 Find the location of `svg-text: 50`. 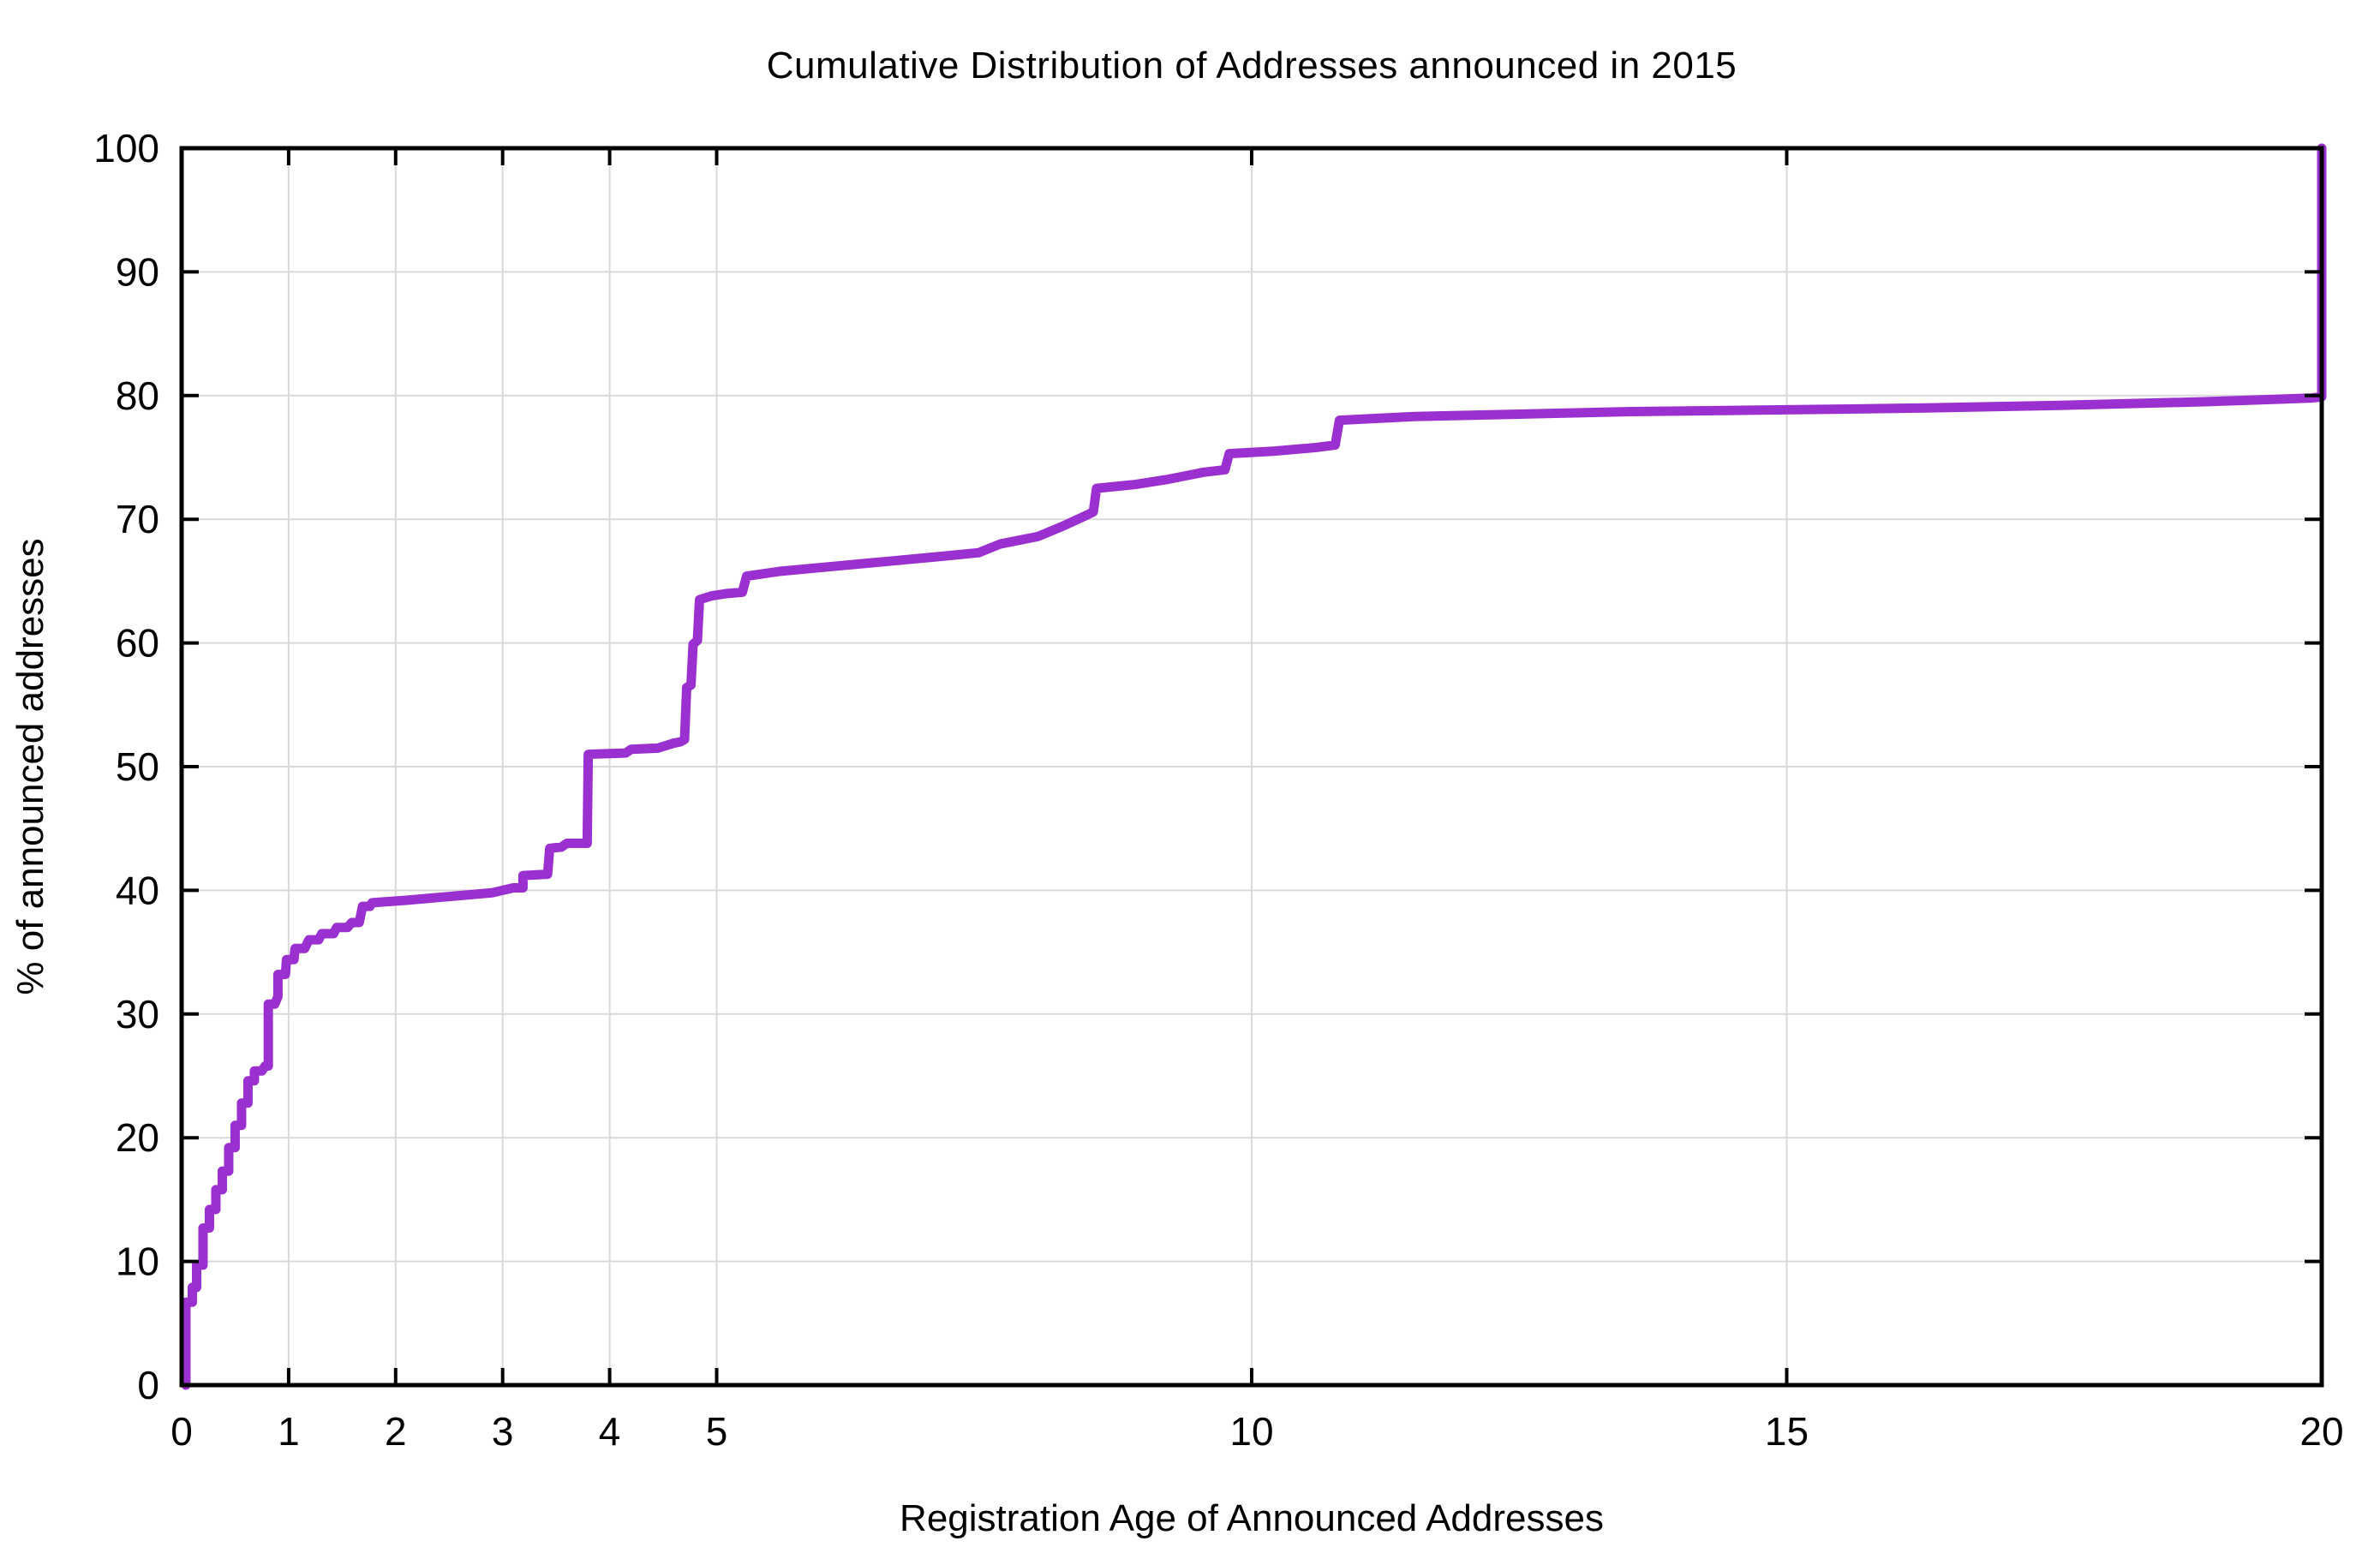

svg-text: 50 is located at coordinates (137, 766).